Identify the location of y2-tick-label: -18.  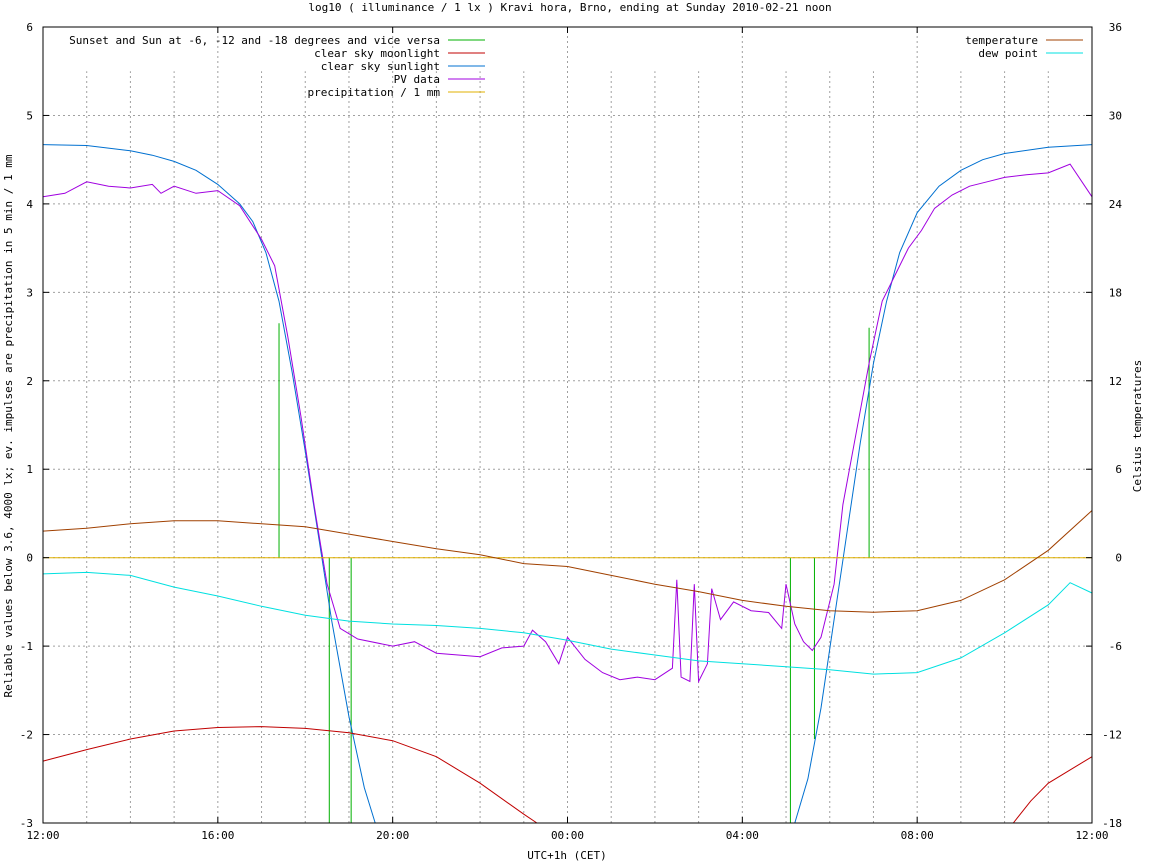
(1112, 823).